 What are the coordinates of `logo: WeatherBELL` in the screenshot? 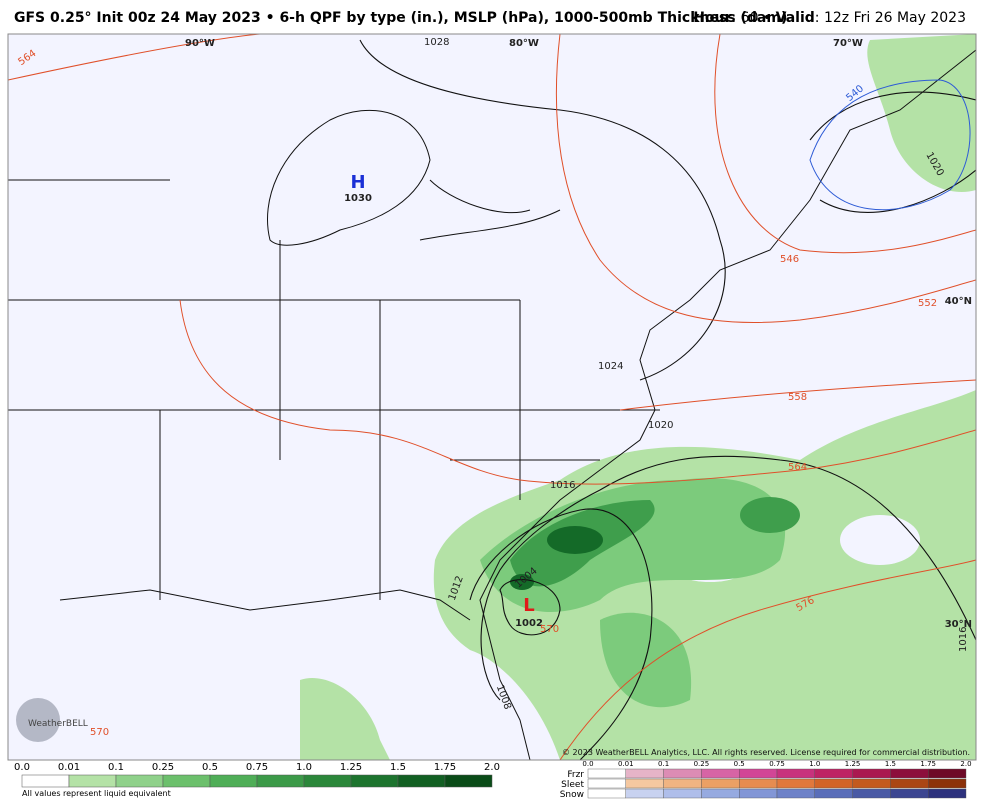 It's located at (58, 724).